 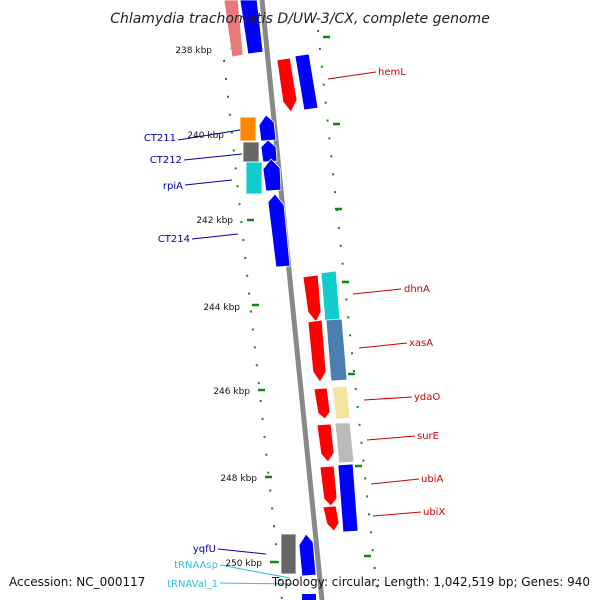 I want to click on gene-yqfU-box, so click(x=288, y=554).